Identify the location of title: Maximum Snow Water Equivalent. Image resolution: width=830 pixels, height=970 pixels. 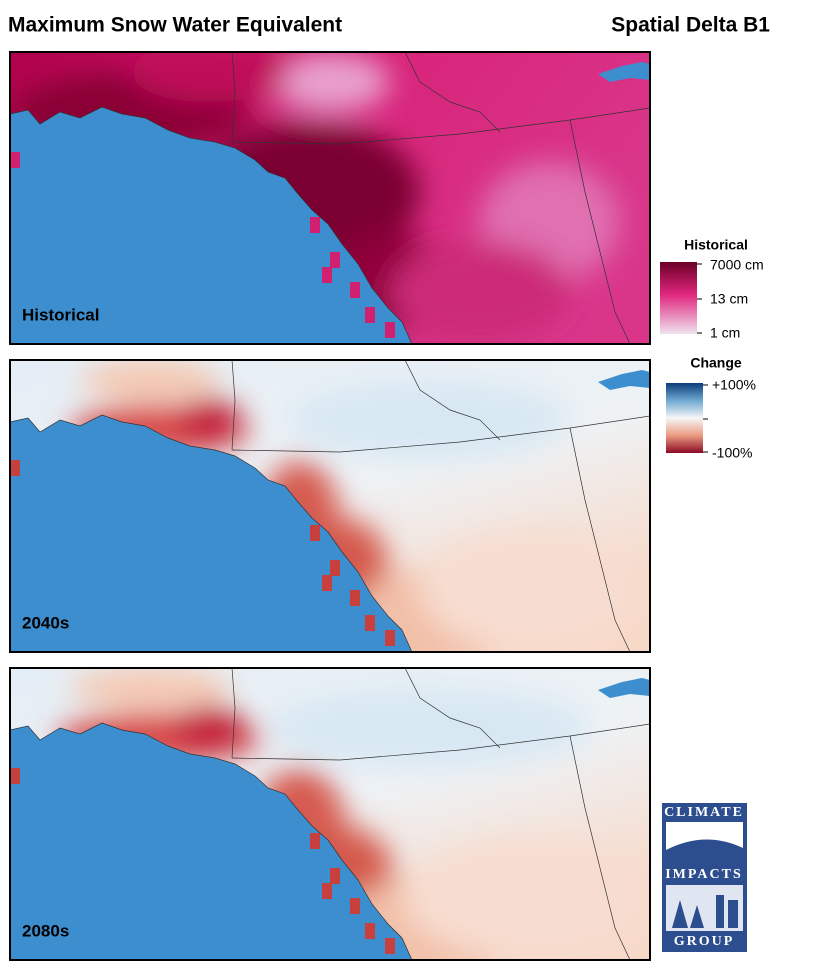
(175, 25).